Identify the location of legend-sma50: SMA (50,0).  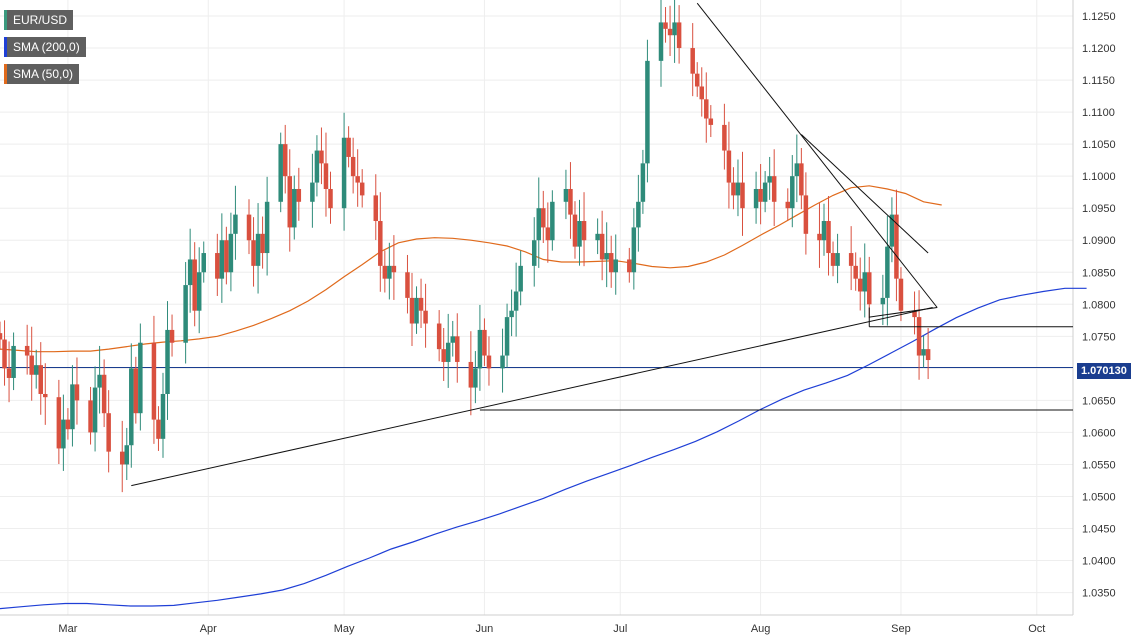
(42, 74).